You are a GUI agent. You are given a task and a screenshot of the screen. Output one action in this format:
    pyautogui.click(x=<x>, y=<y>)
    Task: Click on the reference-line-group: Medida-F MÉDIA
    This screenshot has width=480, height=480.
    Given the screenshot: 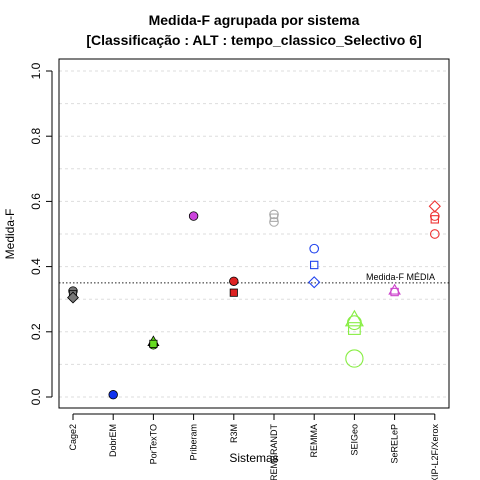 What is the action you would take?
    pyautogui.click(x=254, y=278)
    